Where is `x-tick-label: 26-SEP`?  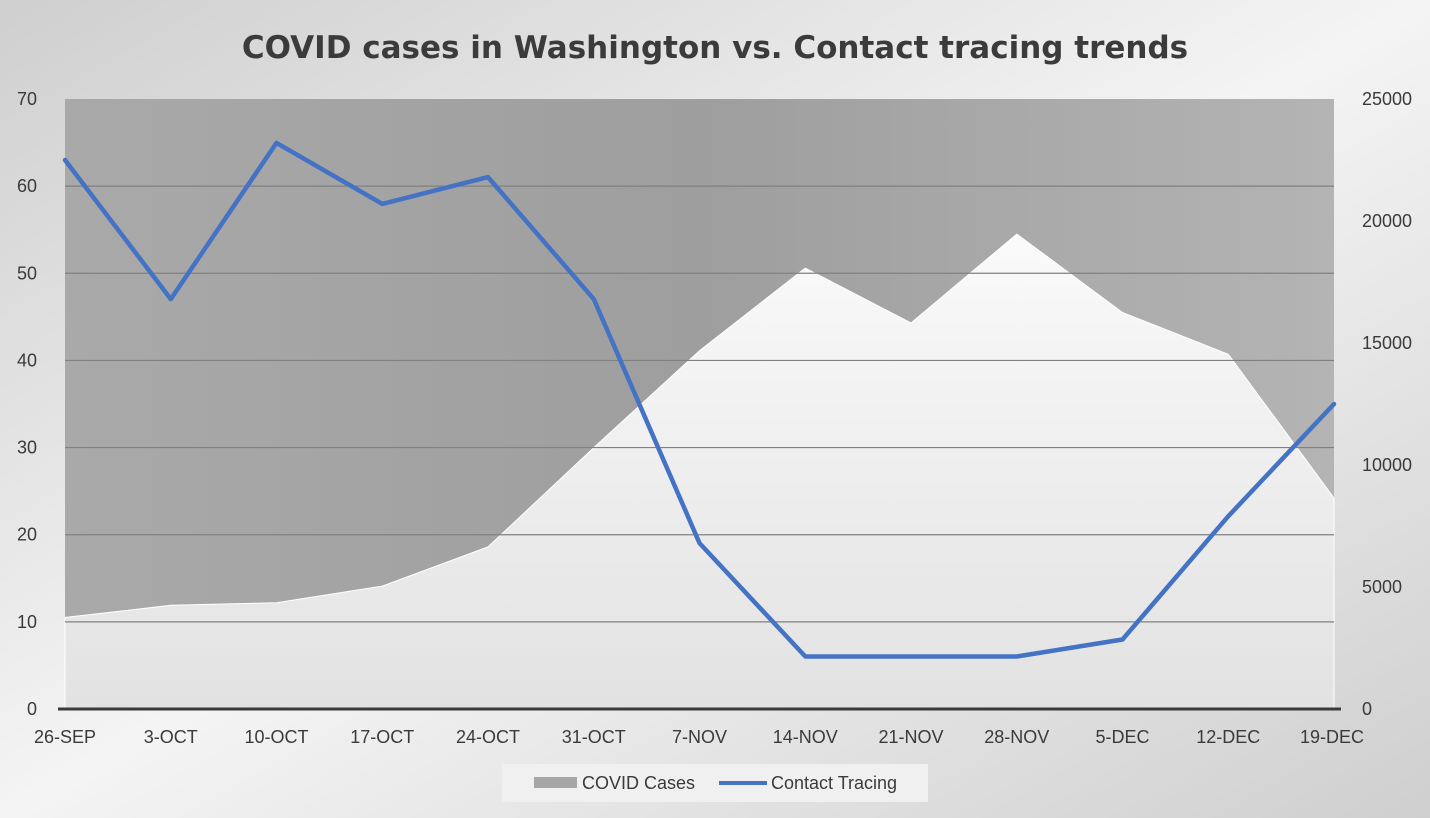
x-tick-label: 26-SEP is located at coordinates (65, 737).